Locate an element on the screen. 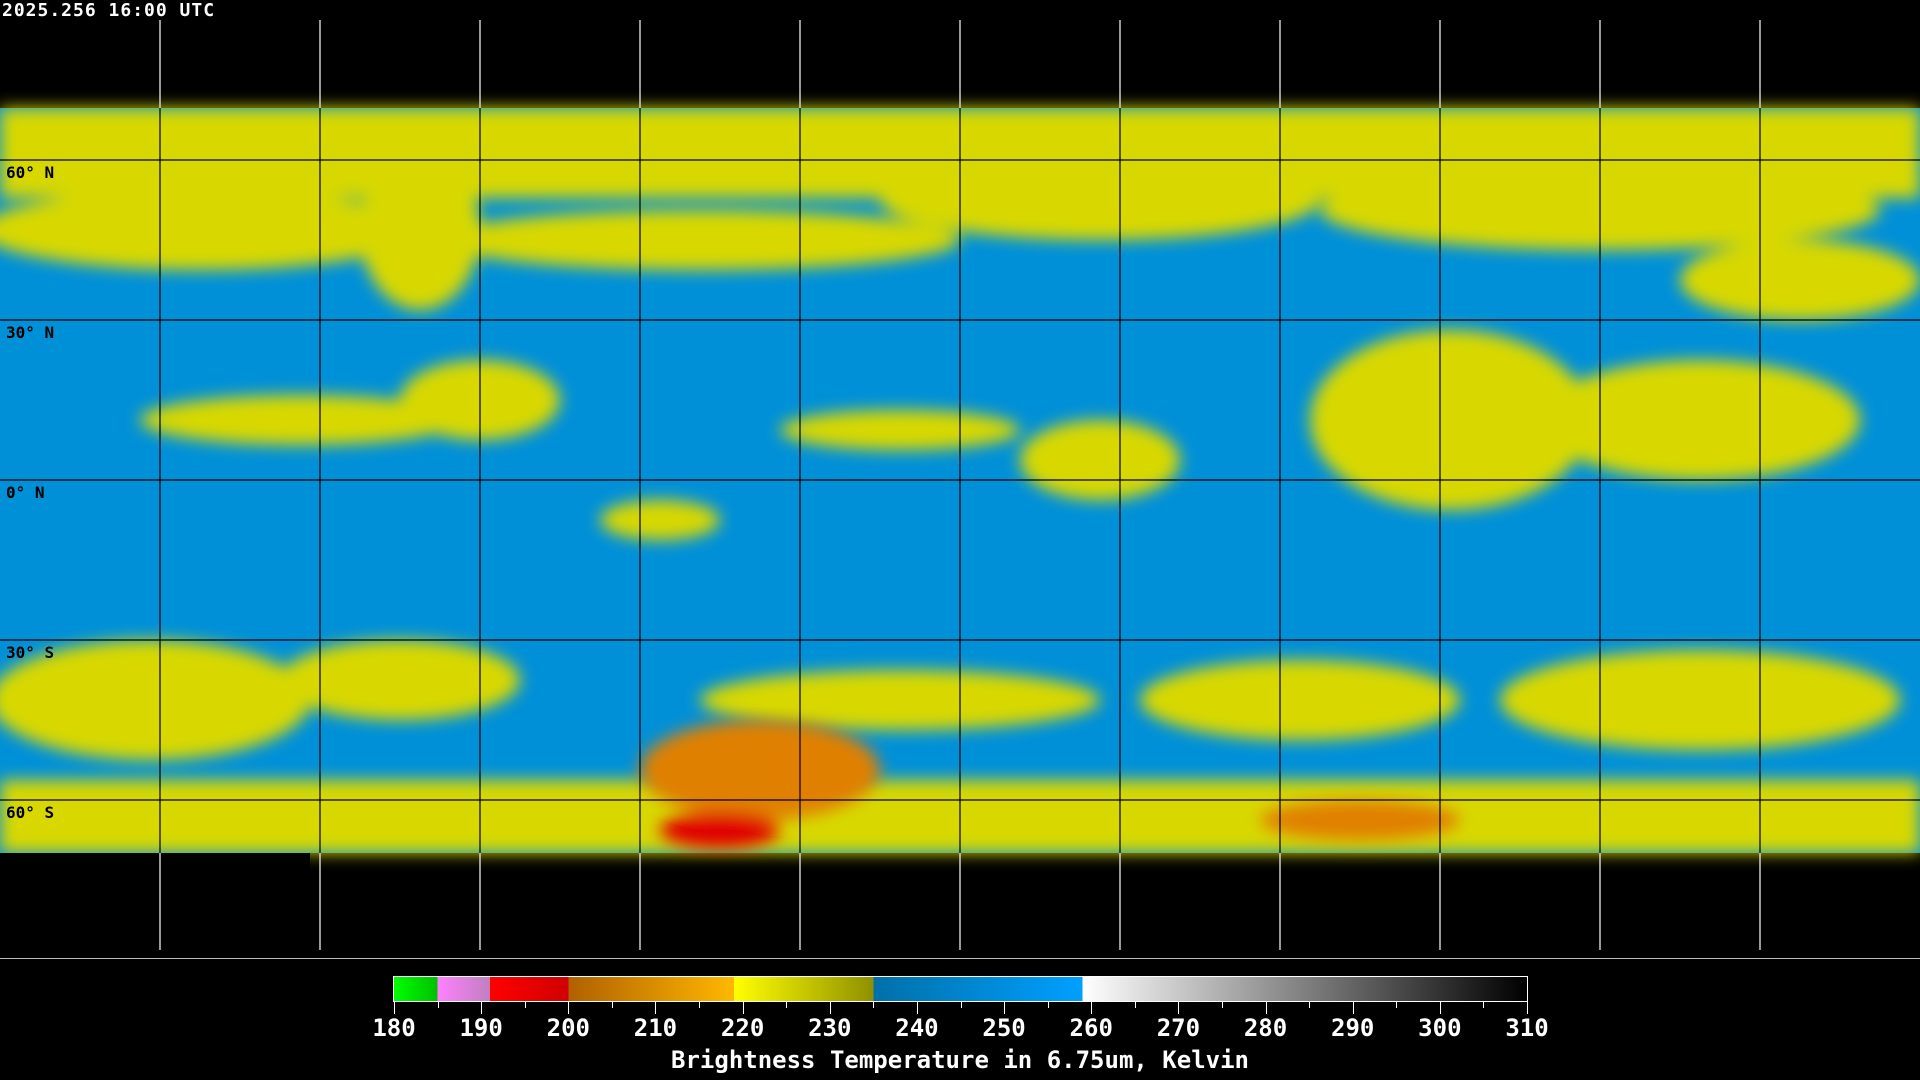  lat-label-30n: 30° N is located at coordinates (30, 332).